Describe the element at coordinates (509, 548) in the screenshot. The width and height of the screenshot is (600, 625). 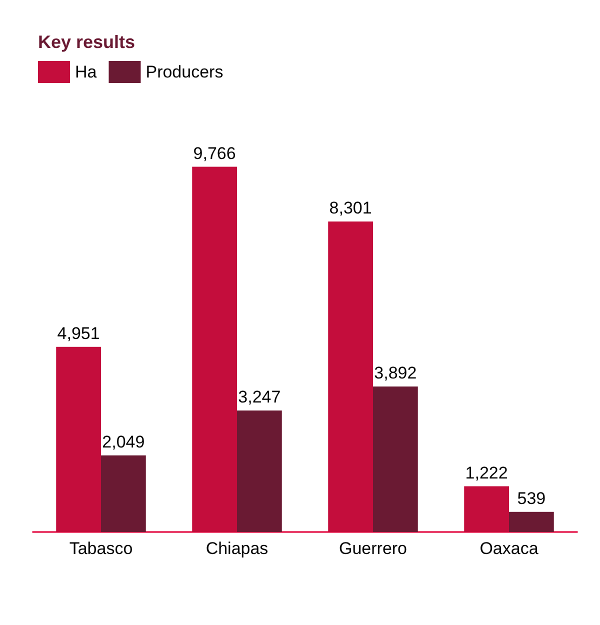
I see `x-tick-label: Oaxaca` at that location.